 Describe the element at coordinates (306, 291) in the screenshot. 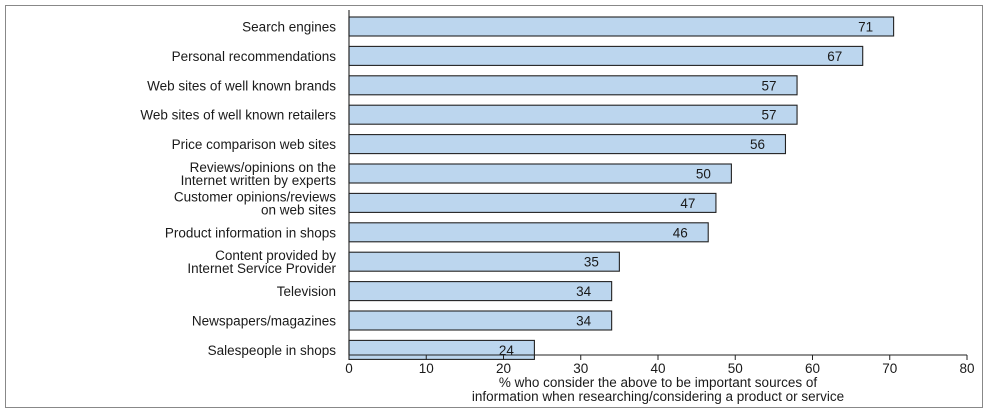

I see `category-label-9: Television` at that location.